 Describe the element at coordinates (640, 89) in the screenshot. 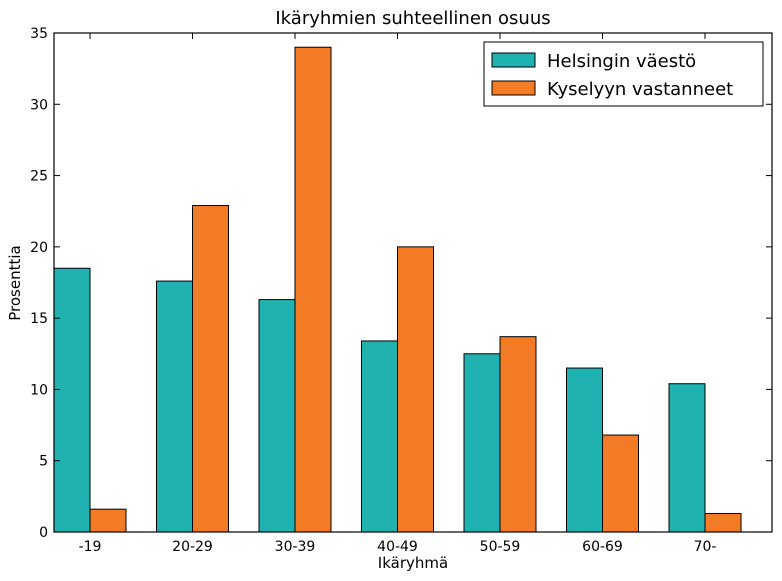

I see `legend-label-1: Kyselyyn vastanneet` at that location.